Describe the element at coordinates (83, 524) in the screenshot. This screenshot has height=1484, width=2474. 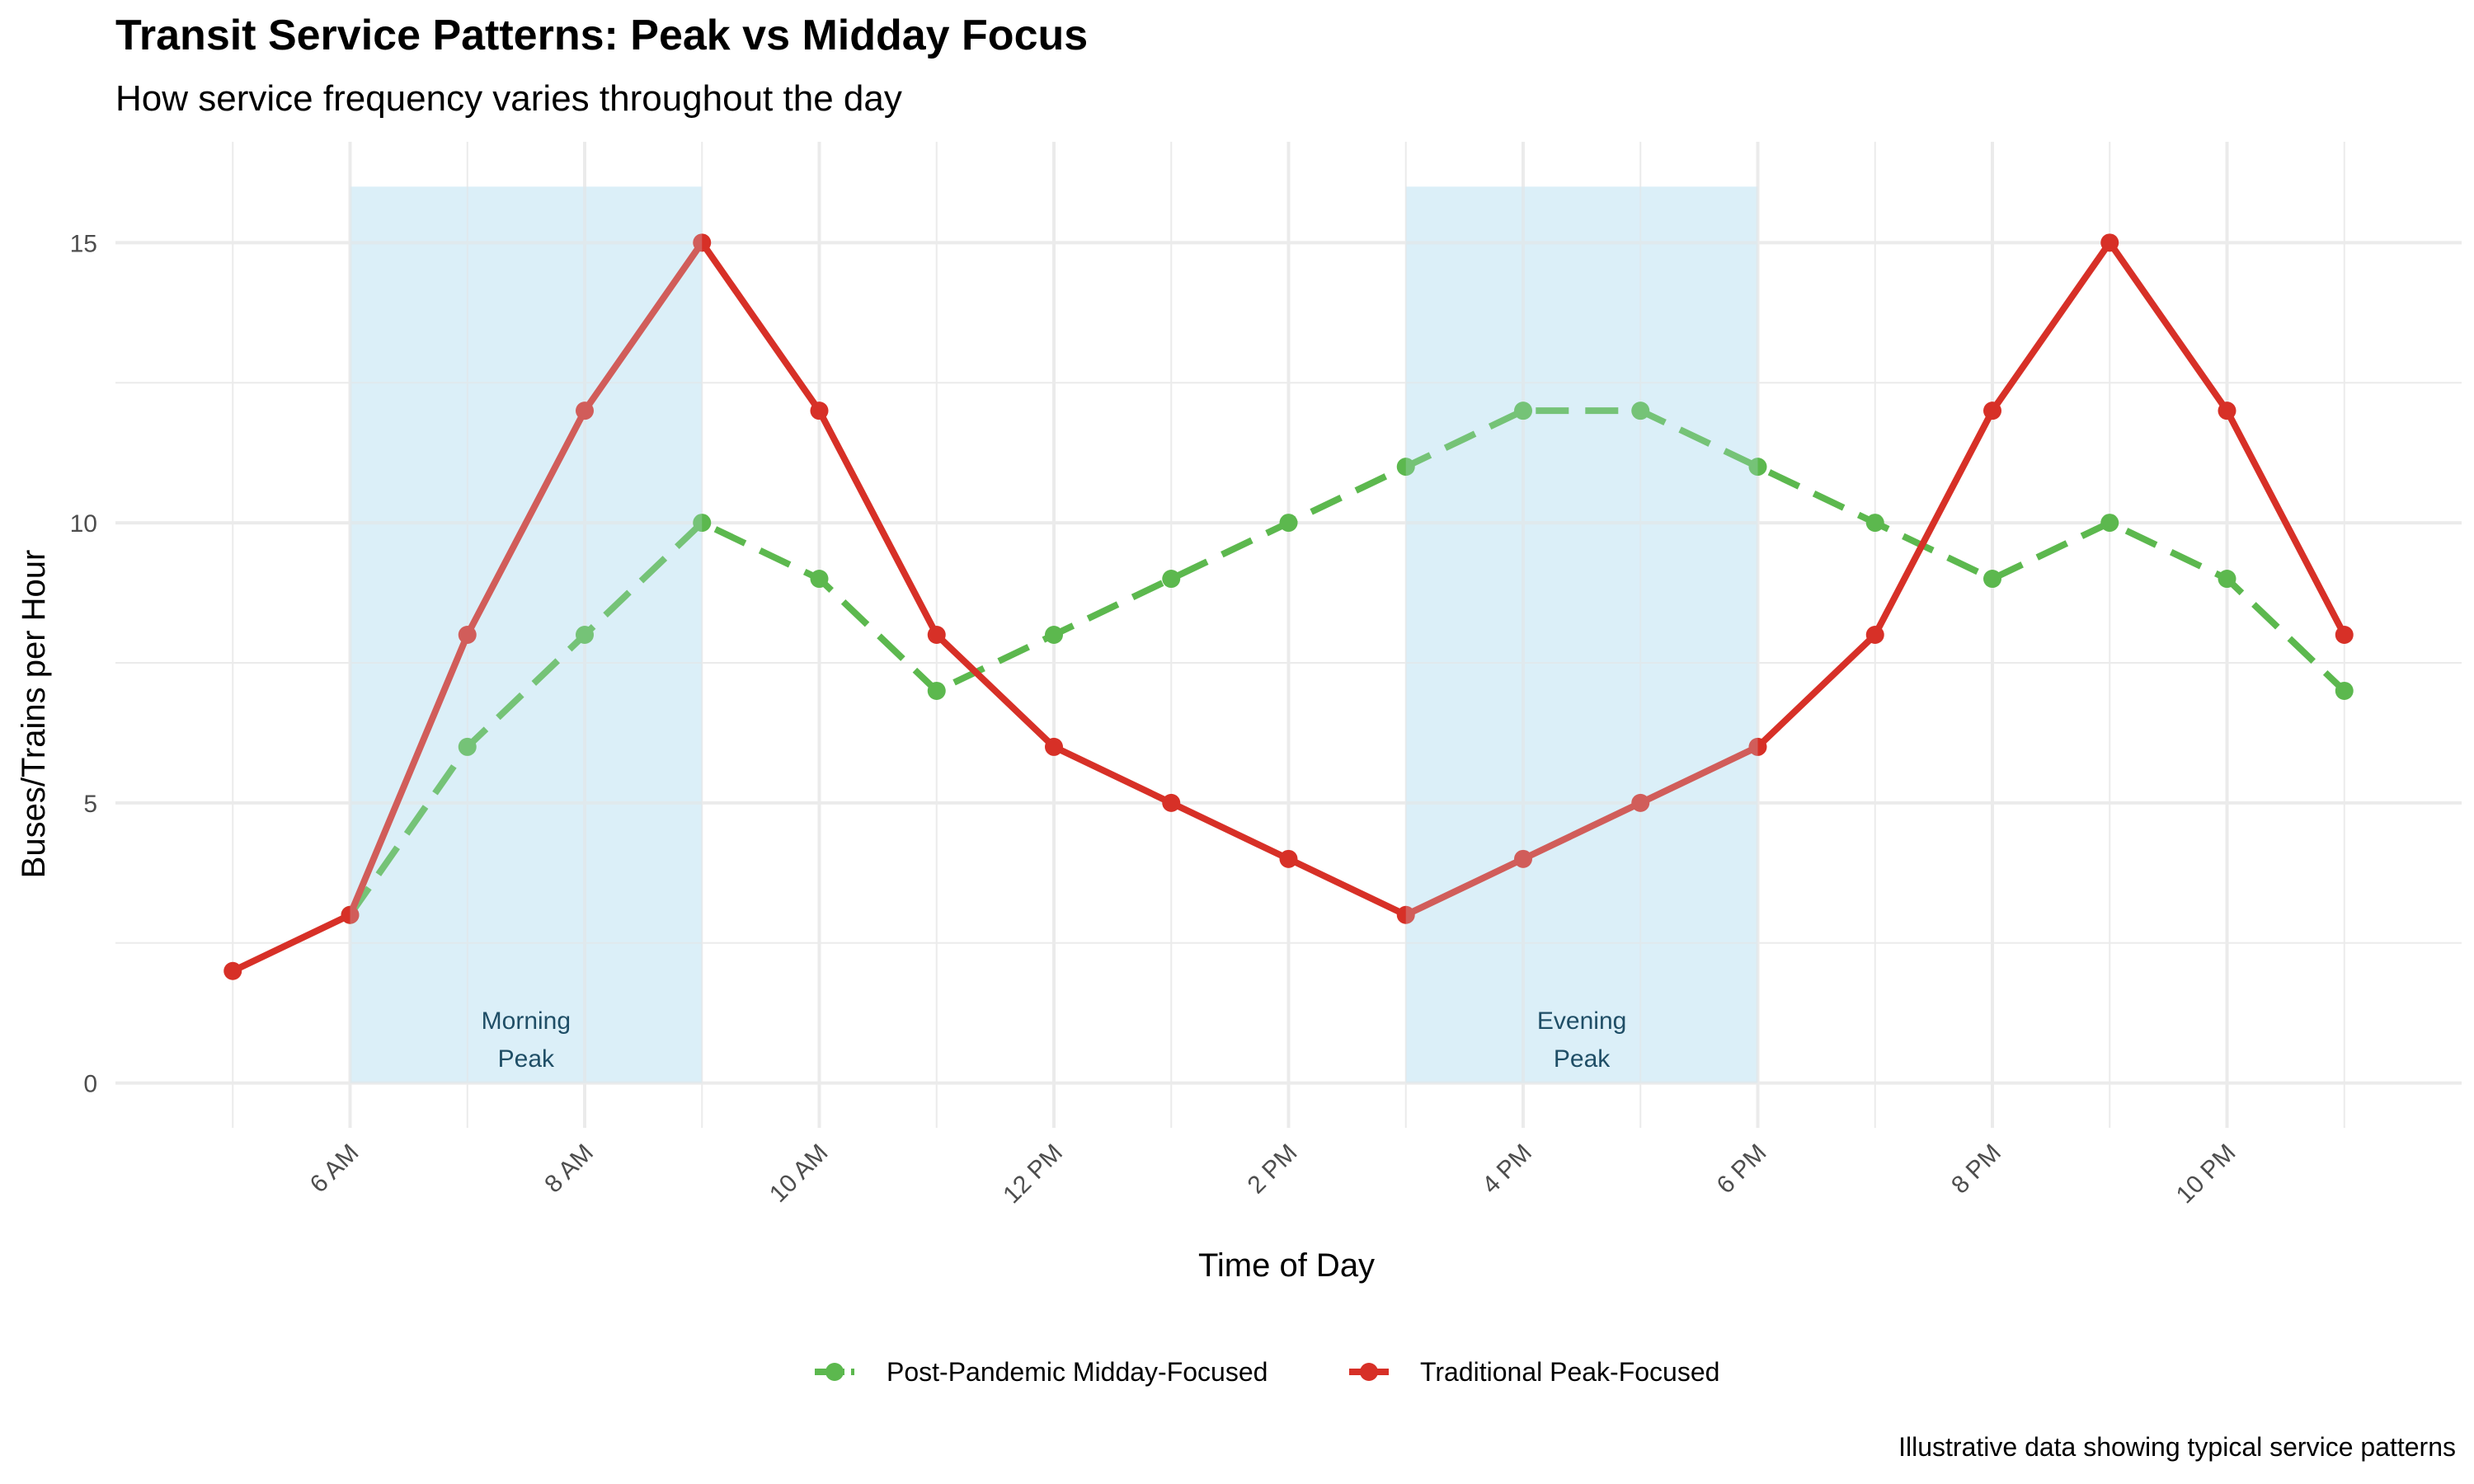
I see `y-tick-label: 10` at that location.